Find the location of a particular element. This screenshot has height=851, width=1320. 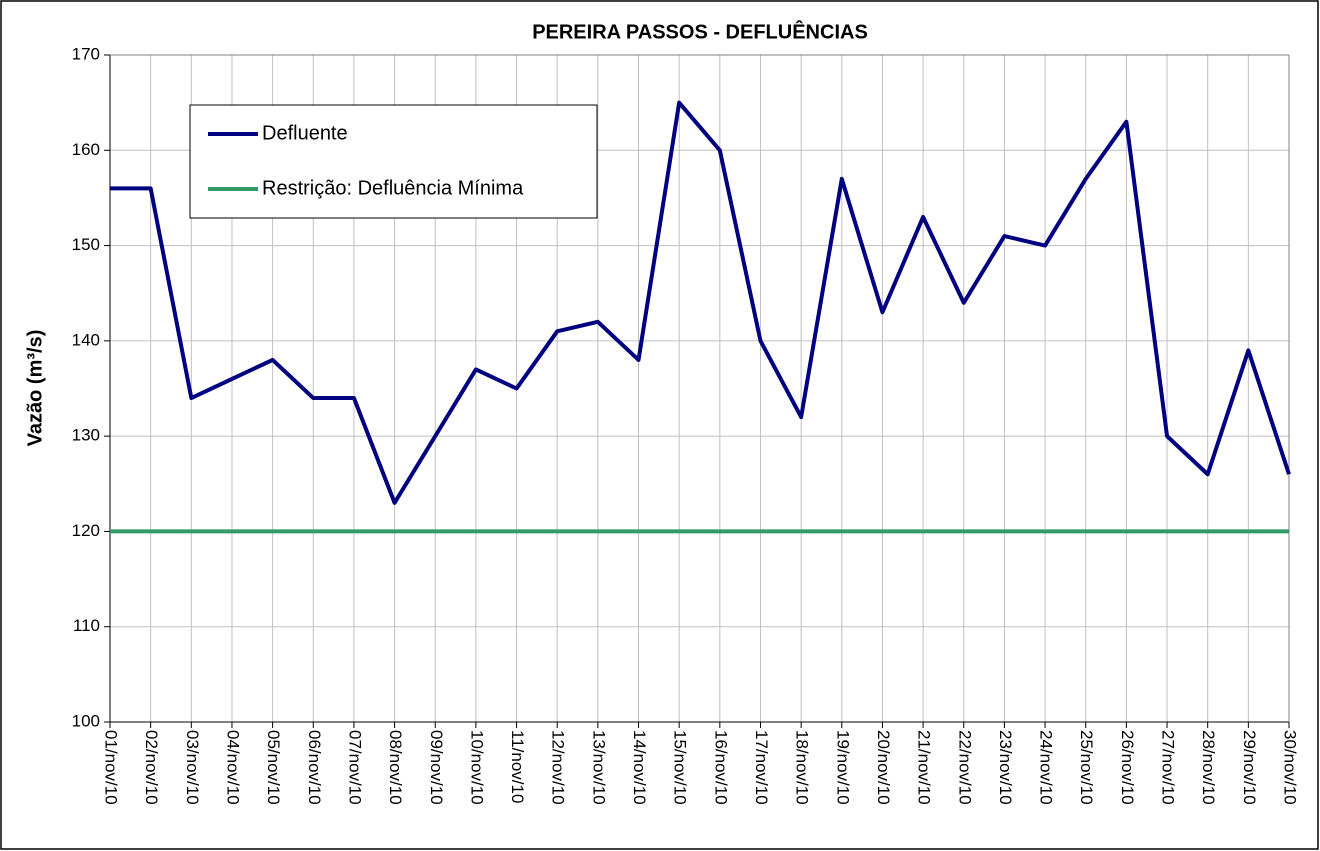

x-tick-label: 10/nov/10 is located at coordinates (476, 767).